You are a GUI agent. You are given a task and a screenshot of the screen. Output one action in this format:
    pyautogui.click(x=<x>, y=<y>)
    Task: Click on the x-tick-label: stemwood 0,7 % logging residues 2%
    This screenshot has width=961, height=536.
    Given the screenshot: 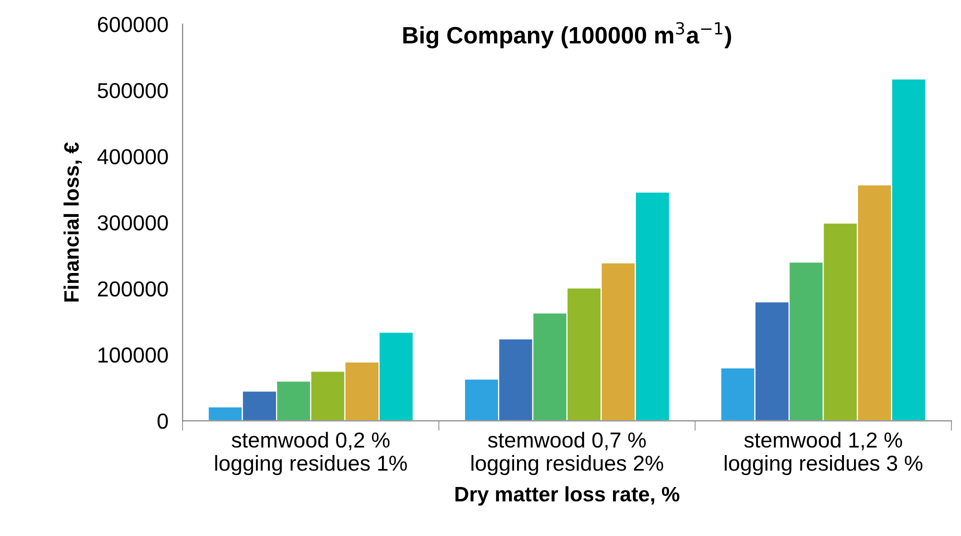 What is the action you would take?
    pyautogui.click(x=568, y=454)
    